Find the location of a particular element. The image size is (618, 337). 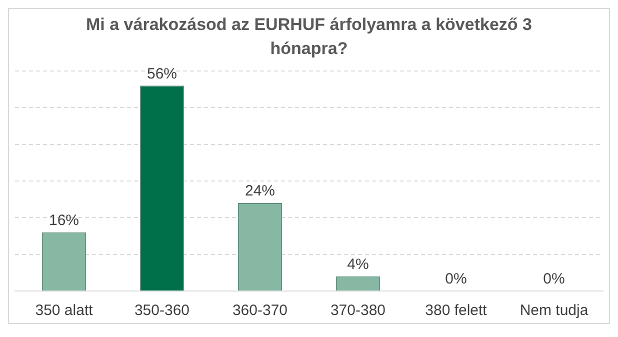

x-tick-label: 370-380 is located at coordinates (358, 311).